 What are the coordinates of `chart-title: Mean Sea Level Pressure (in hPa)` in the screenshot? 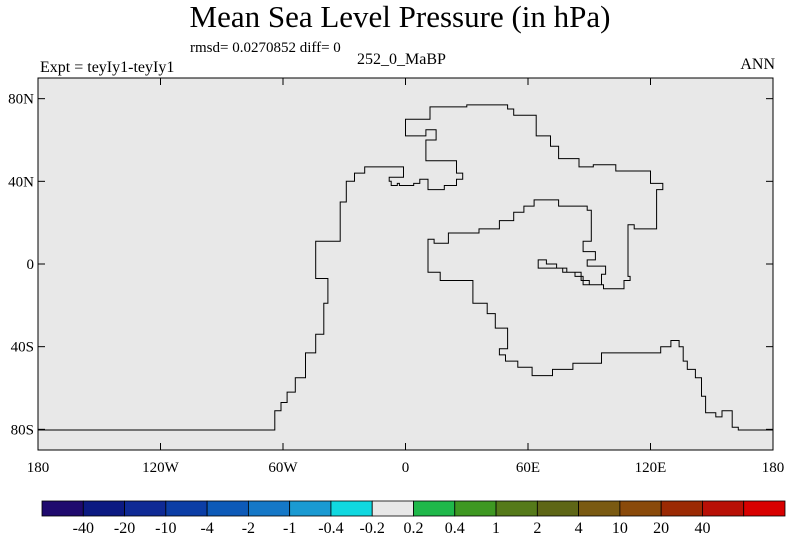 It's located at (400, 17).